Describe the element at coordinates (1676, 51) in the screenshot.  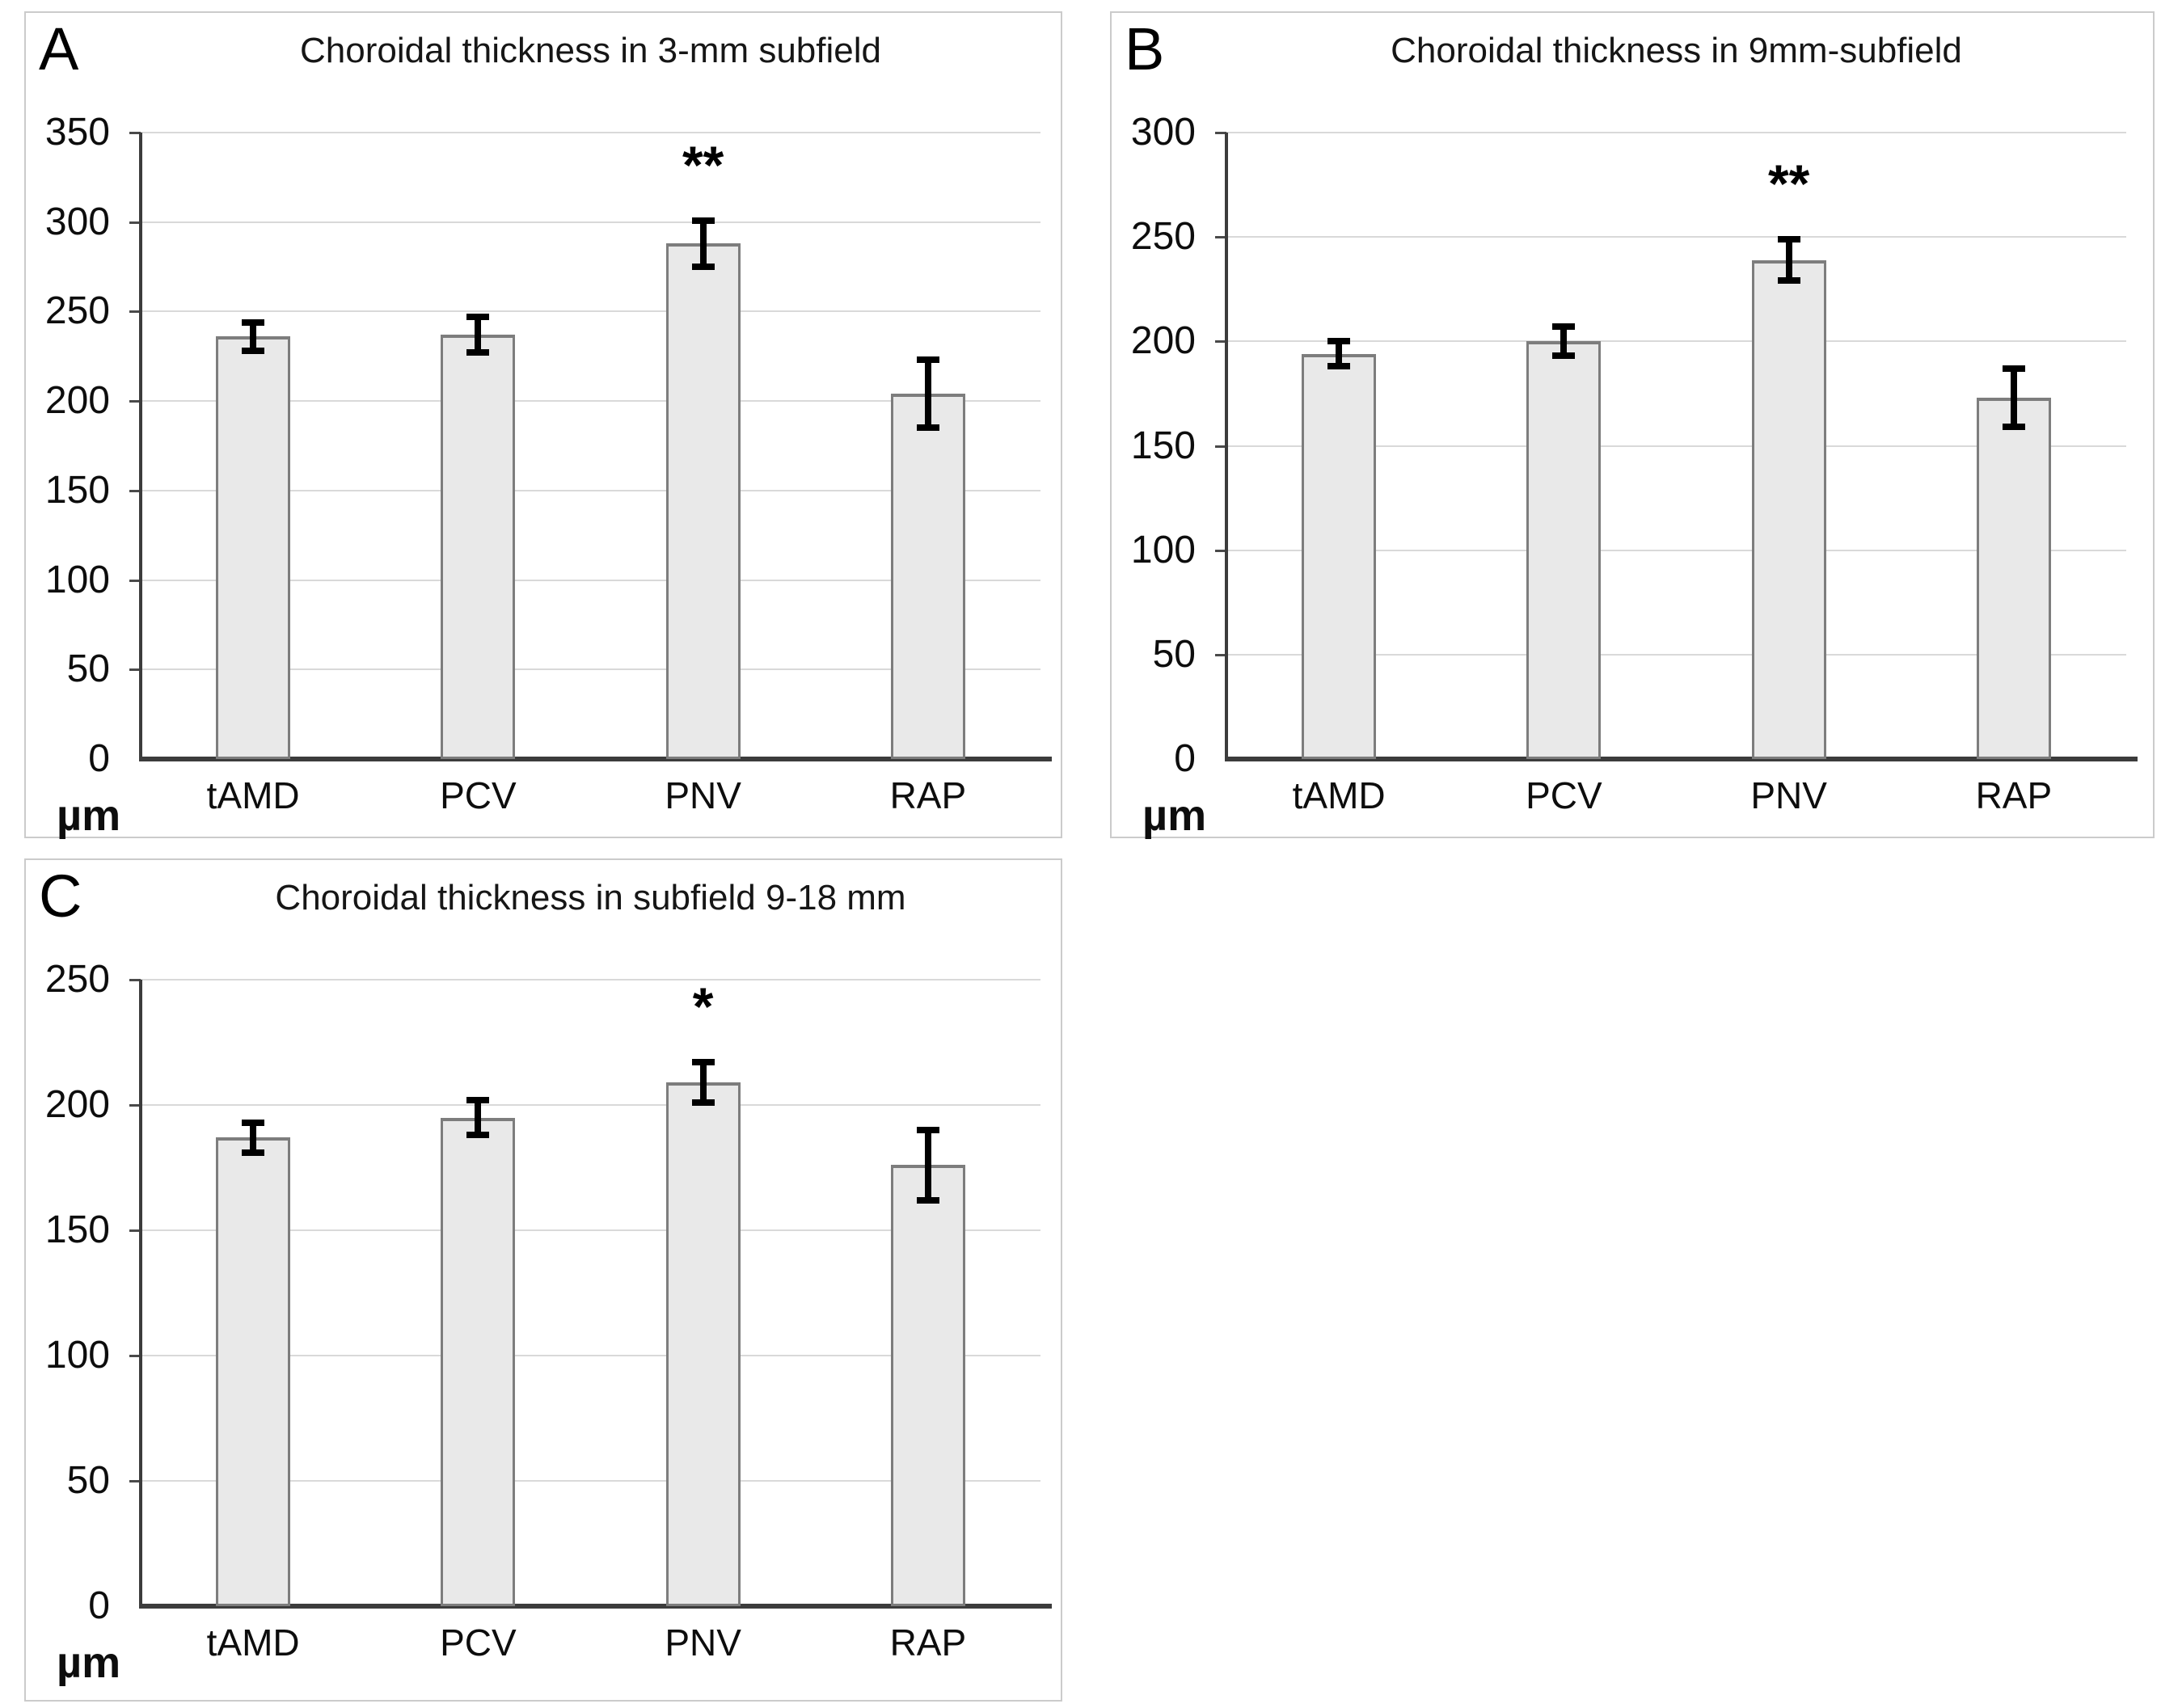
I see `chart-title-B: Choroidal thickness in 9mm-subfield` at that location.